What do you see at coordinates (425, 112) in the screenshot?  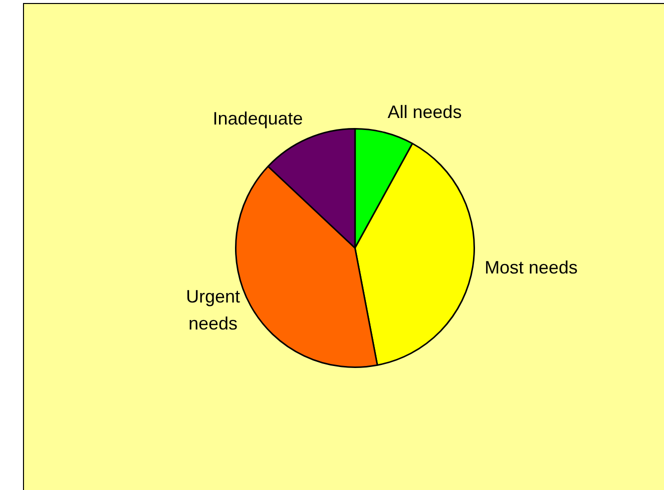 I see `slice-label: All needs` at bounding box center [425, 112].